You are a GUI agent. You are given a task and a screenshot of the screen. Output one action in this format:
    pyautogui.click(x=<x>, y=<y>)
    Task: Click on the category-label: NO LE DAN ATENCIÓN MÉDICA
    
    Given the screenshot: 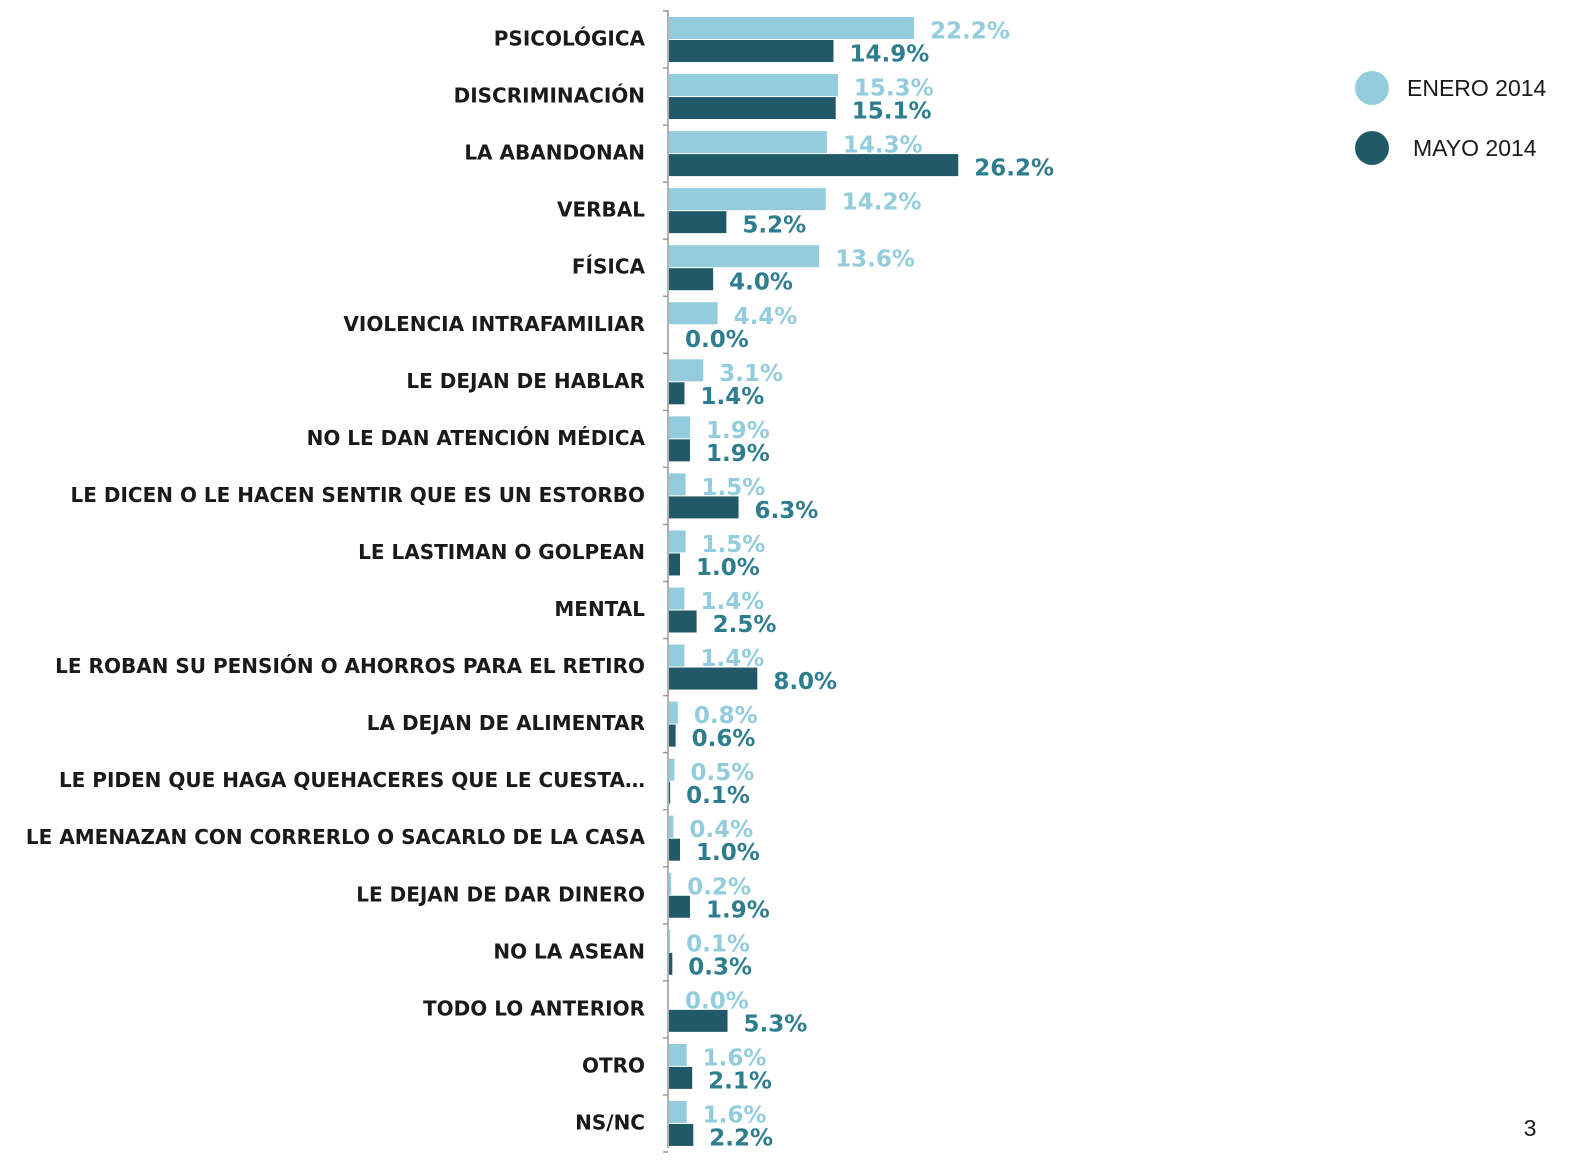 What is the action you would take?
    pyautogui.click(x=476, y=438)
    